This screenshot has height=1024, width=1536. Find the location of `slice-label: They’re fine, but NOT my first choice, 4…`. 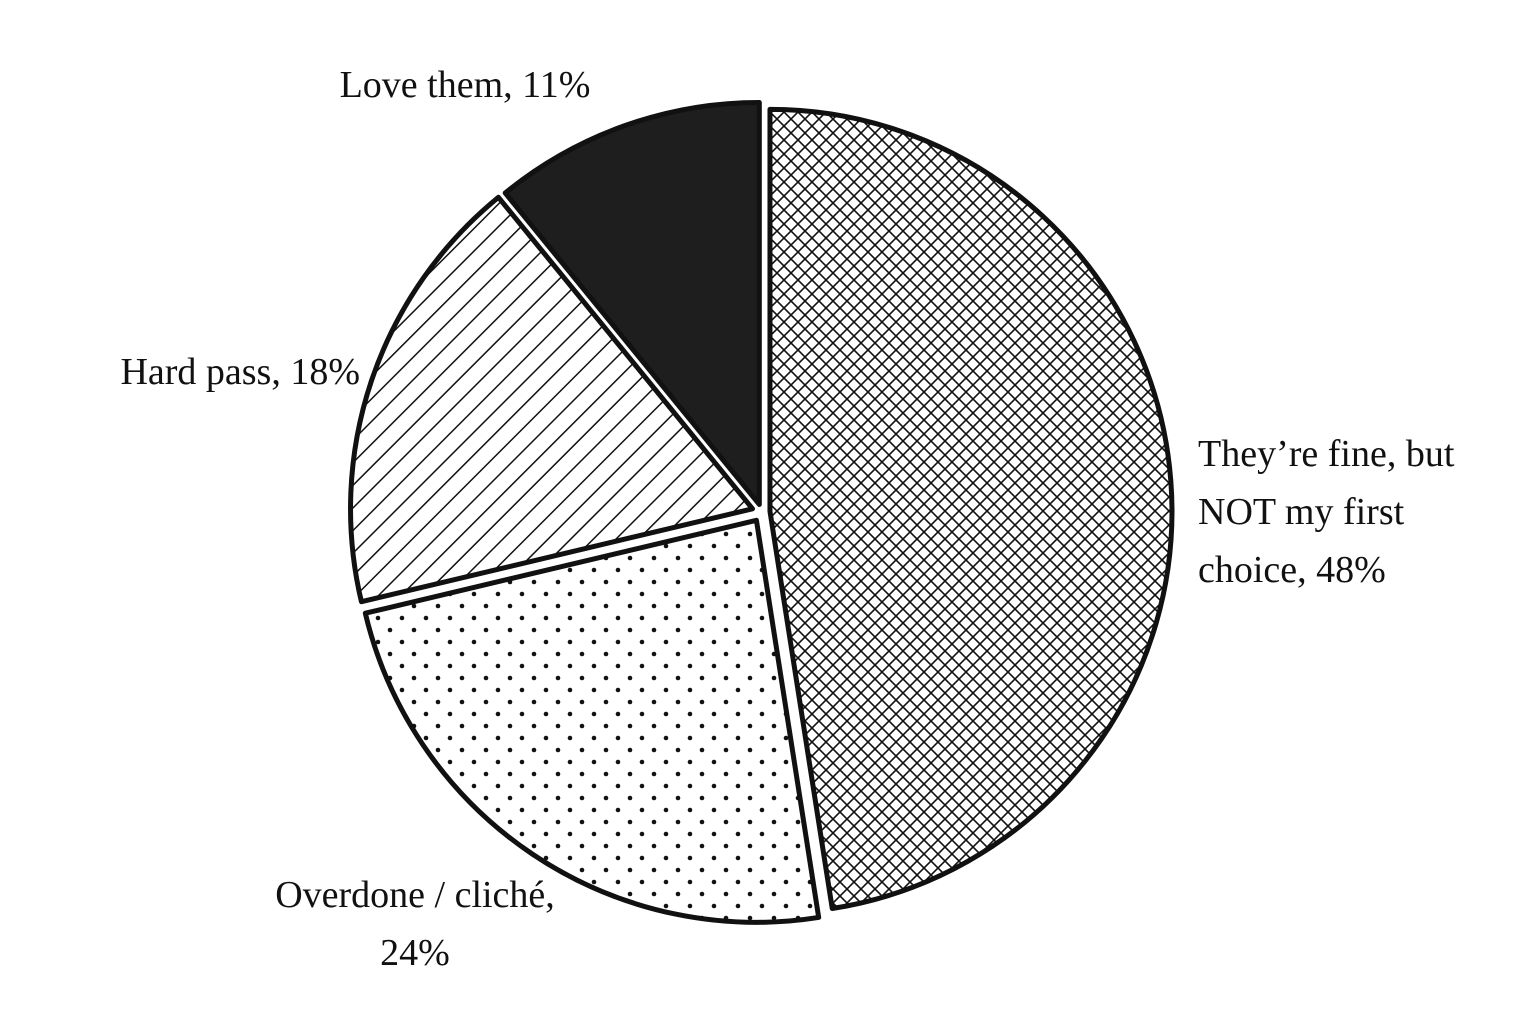

slice-label: They’re fine, but NOT my first choice, 4… is located at coordinates (1326, 512).